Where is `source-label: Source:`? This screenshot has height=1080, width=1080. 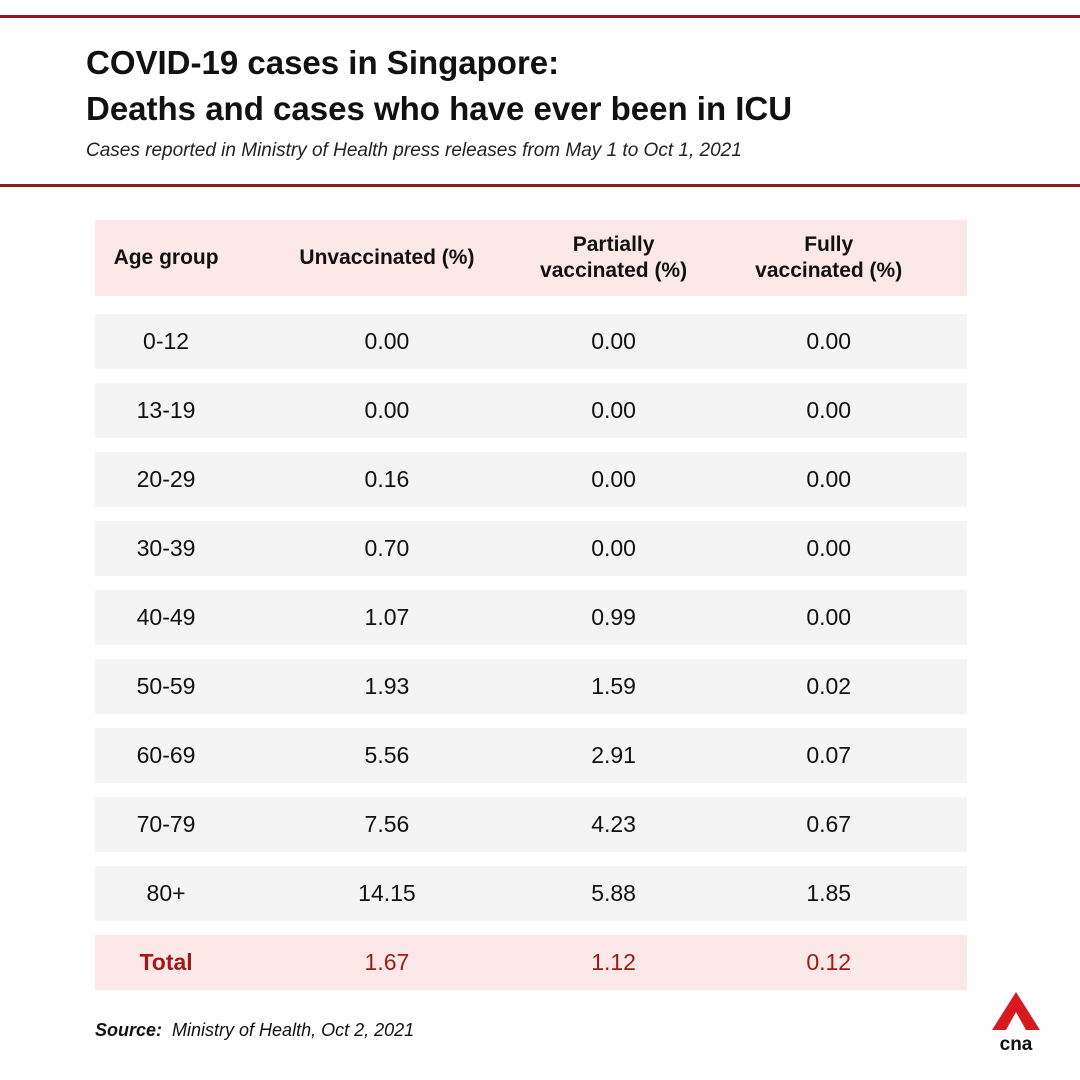
source-label: Source: is located at coordinates (129, 1030).